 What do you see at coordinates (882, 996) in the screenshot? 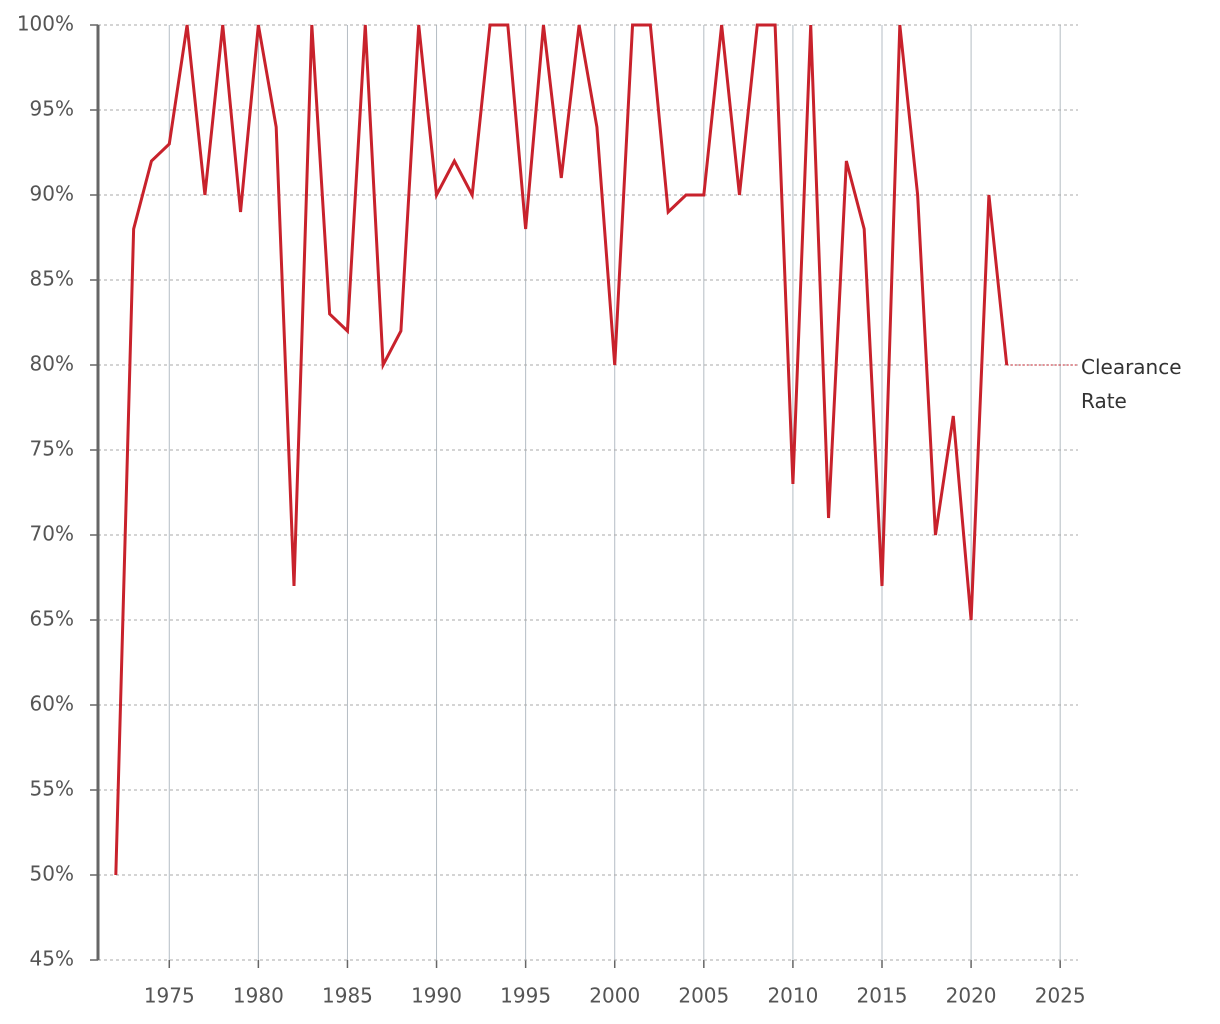
I see `x-tick-label: 2015` at bounding box center [882, 996].